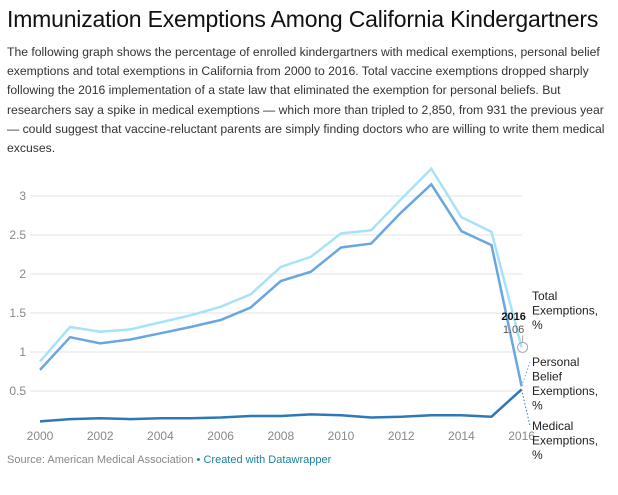  I want to click on y-tick-label: 2.5, so click(17, 235).